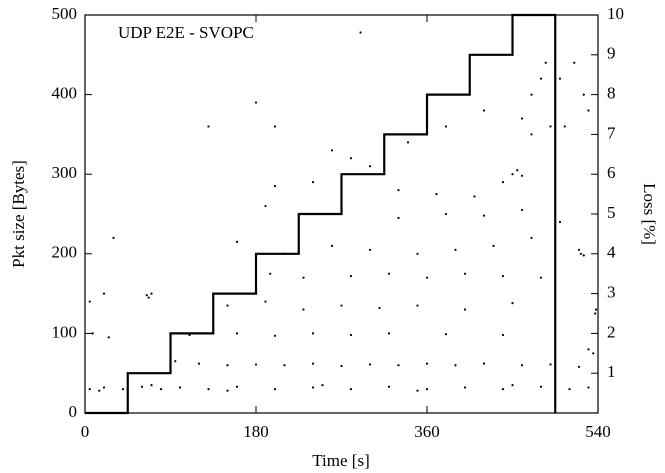 The image size is (665, 473). Describe the element at coordinates (611, 172) in the screenshot. I see `y2-tick-label: 6` at that location.